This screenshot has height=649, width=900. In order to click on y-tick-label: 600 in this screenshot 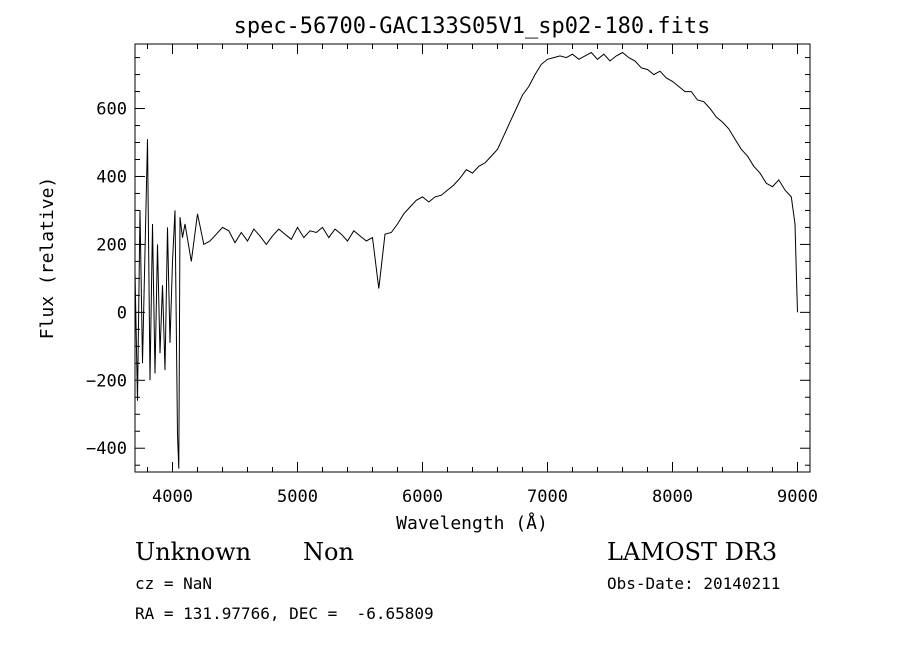, I will do `click(111, 110)`.